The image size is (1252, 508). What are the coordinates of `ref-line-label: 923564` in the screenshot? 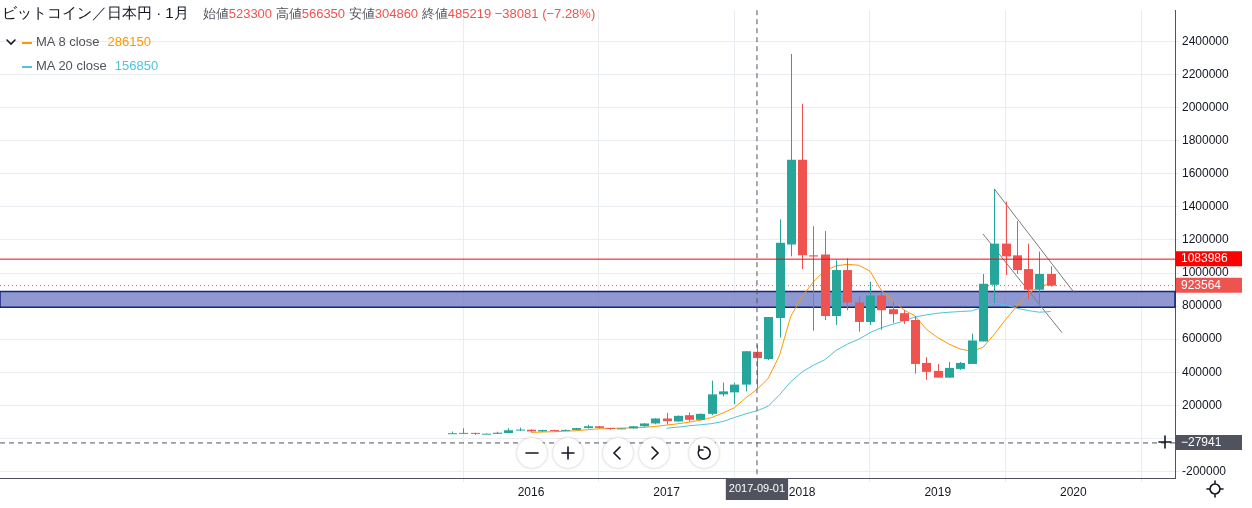 It's located at (1201, 284).